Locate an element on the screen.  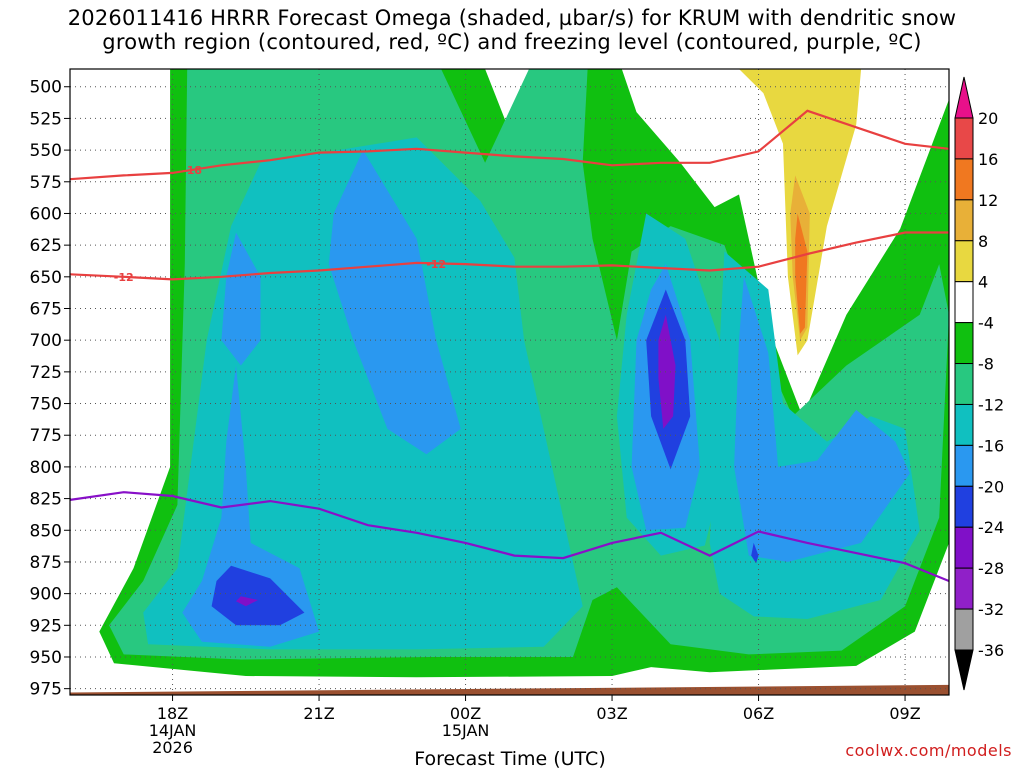
credit-link: coolwx.com/models is located at coordinates (928, 750).